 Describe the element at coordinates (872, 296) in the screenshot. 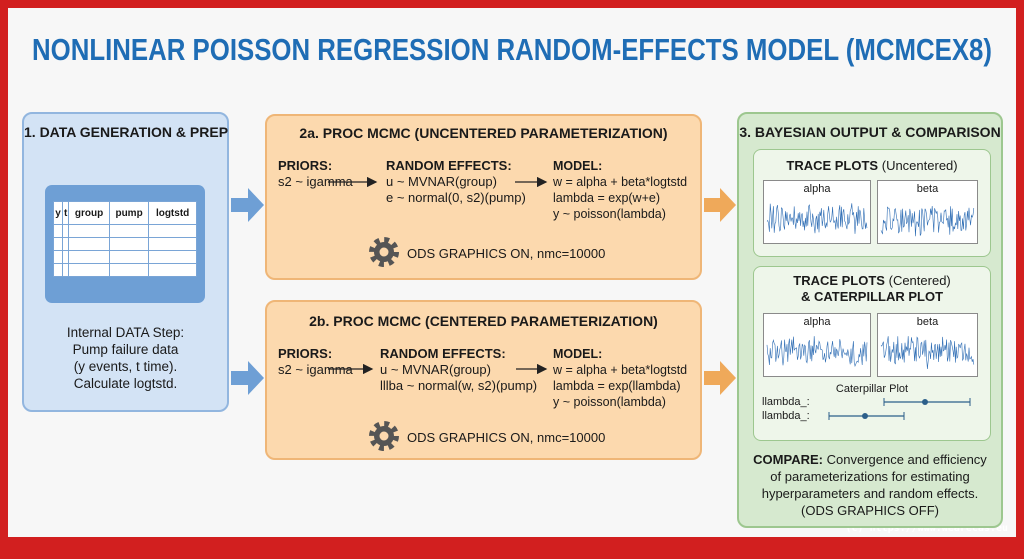

I see `title2: & CATERPILLAR PLOT` at that location.